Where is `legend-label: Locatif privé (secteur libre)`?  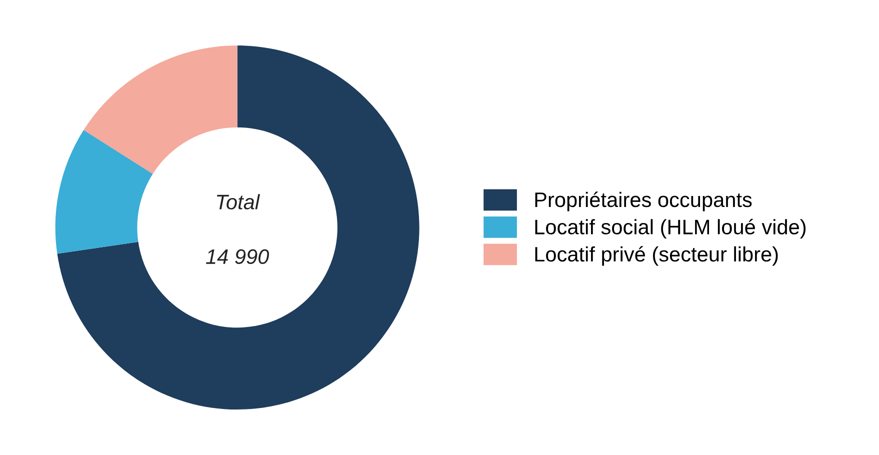 legend-label: Locatif privé (secteur libre) is located at coordinates (656, 256).